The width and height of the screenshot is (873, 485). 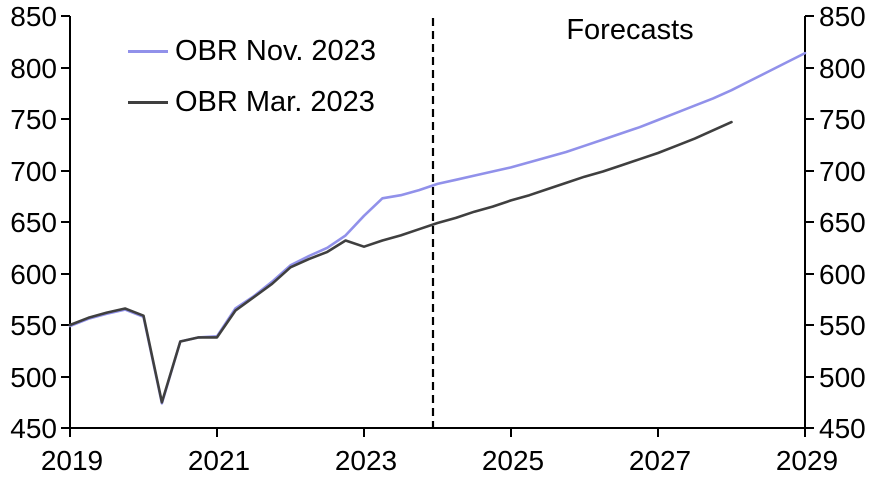 I want to click on x-axis-tick-label: 2027, so click(x=660, y=460).